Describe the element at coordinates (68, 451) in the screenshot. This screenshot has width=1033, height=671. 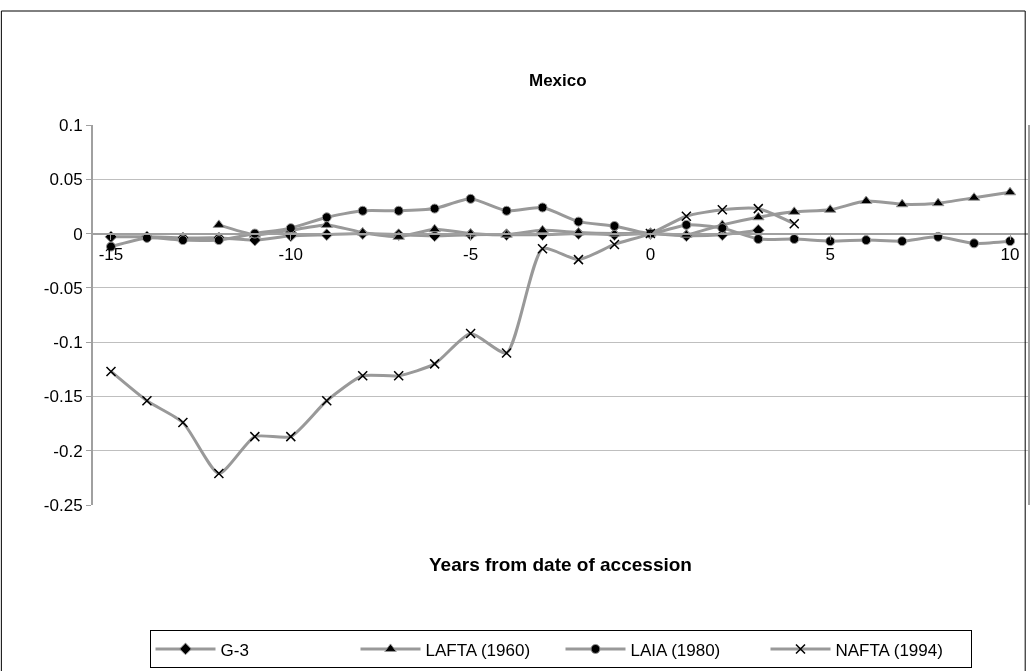
I see `y-tick-label: -0.2` at that location.